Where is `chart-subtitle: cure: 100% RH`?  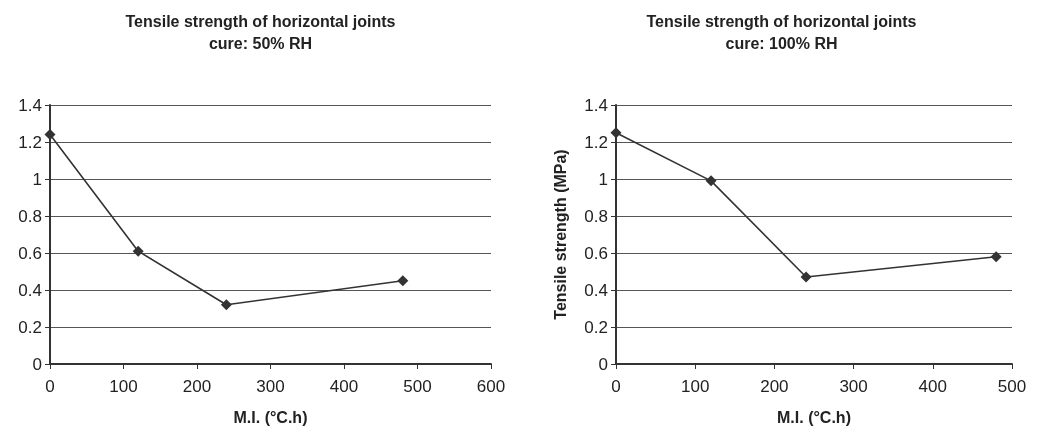
chart-subtitle: cure: 100% RH is located at coordinates (781, 43).